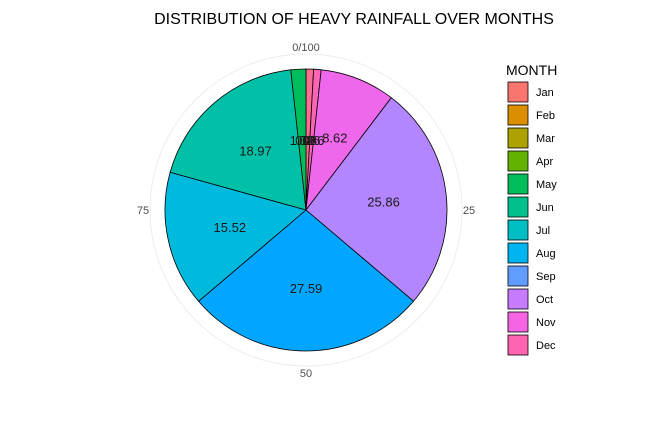 The height and width of the screenshot is (422, 668). I want to click on slice-value-label-mar: 0, so click(305, 140).